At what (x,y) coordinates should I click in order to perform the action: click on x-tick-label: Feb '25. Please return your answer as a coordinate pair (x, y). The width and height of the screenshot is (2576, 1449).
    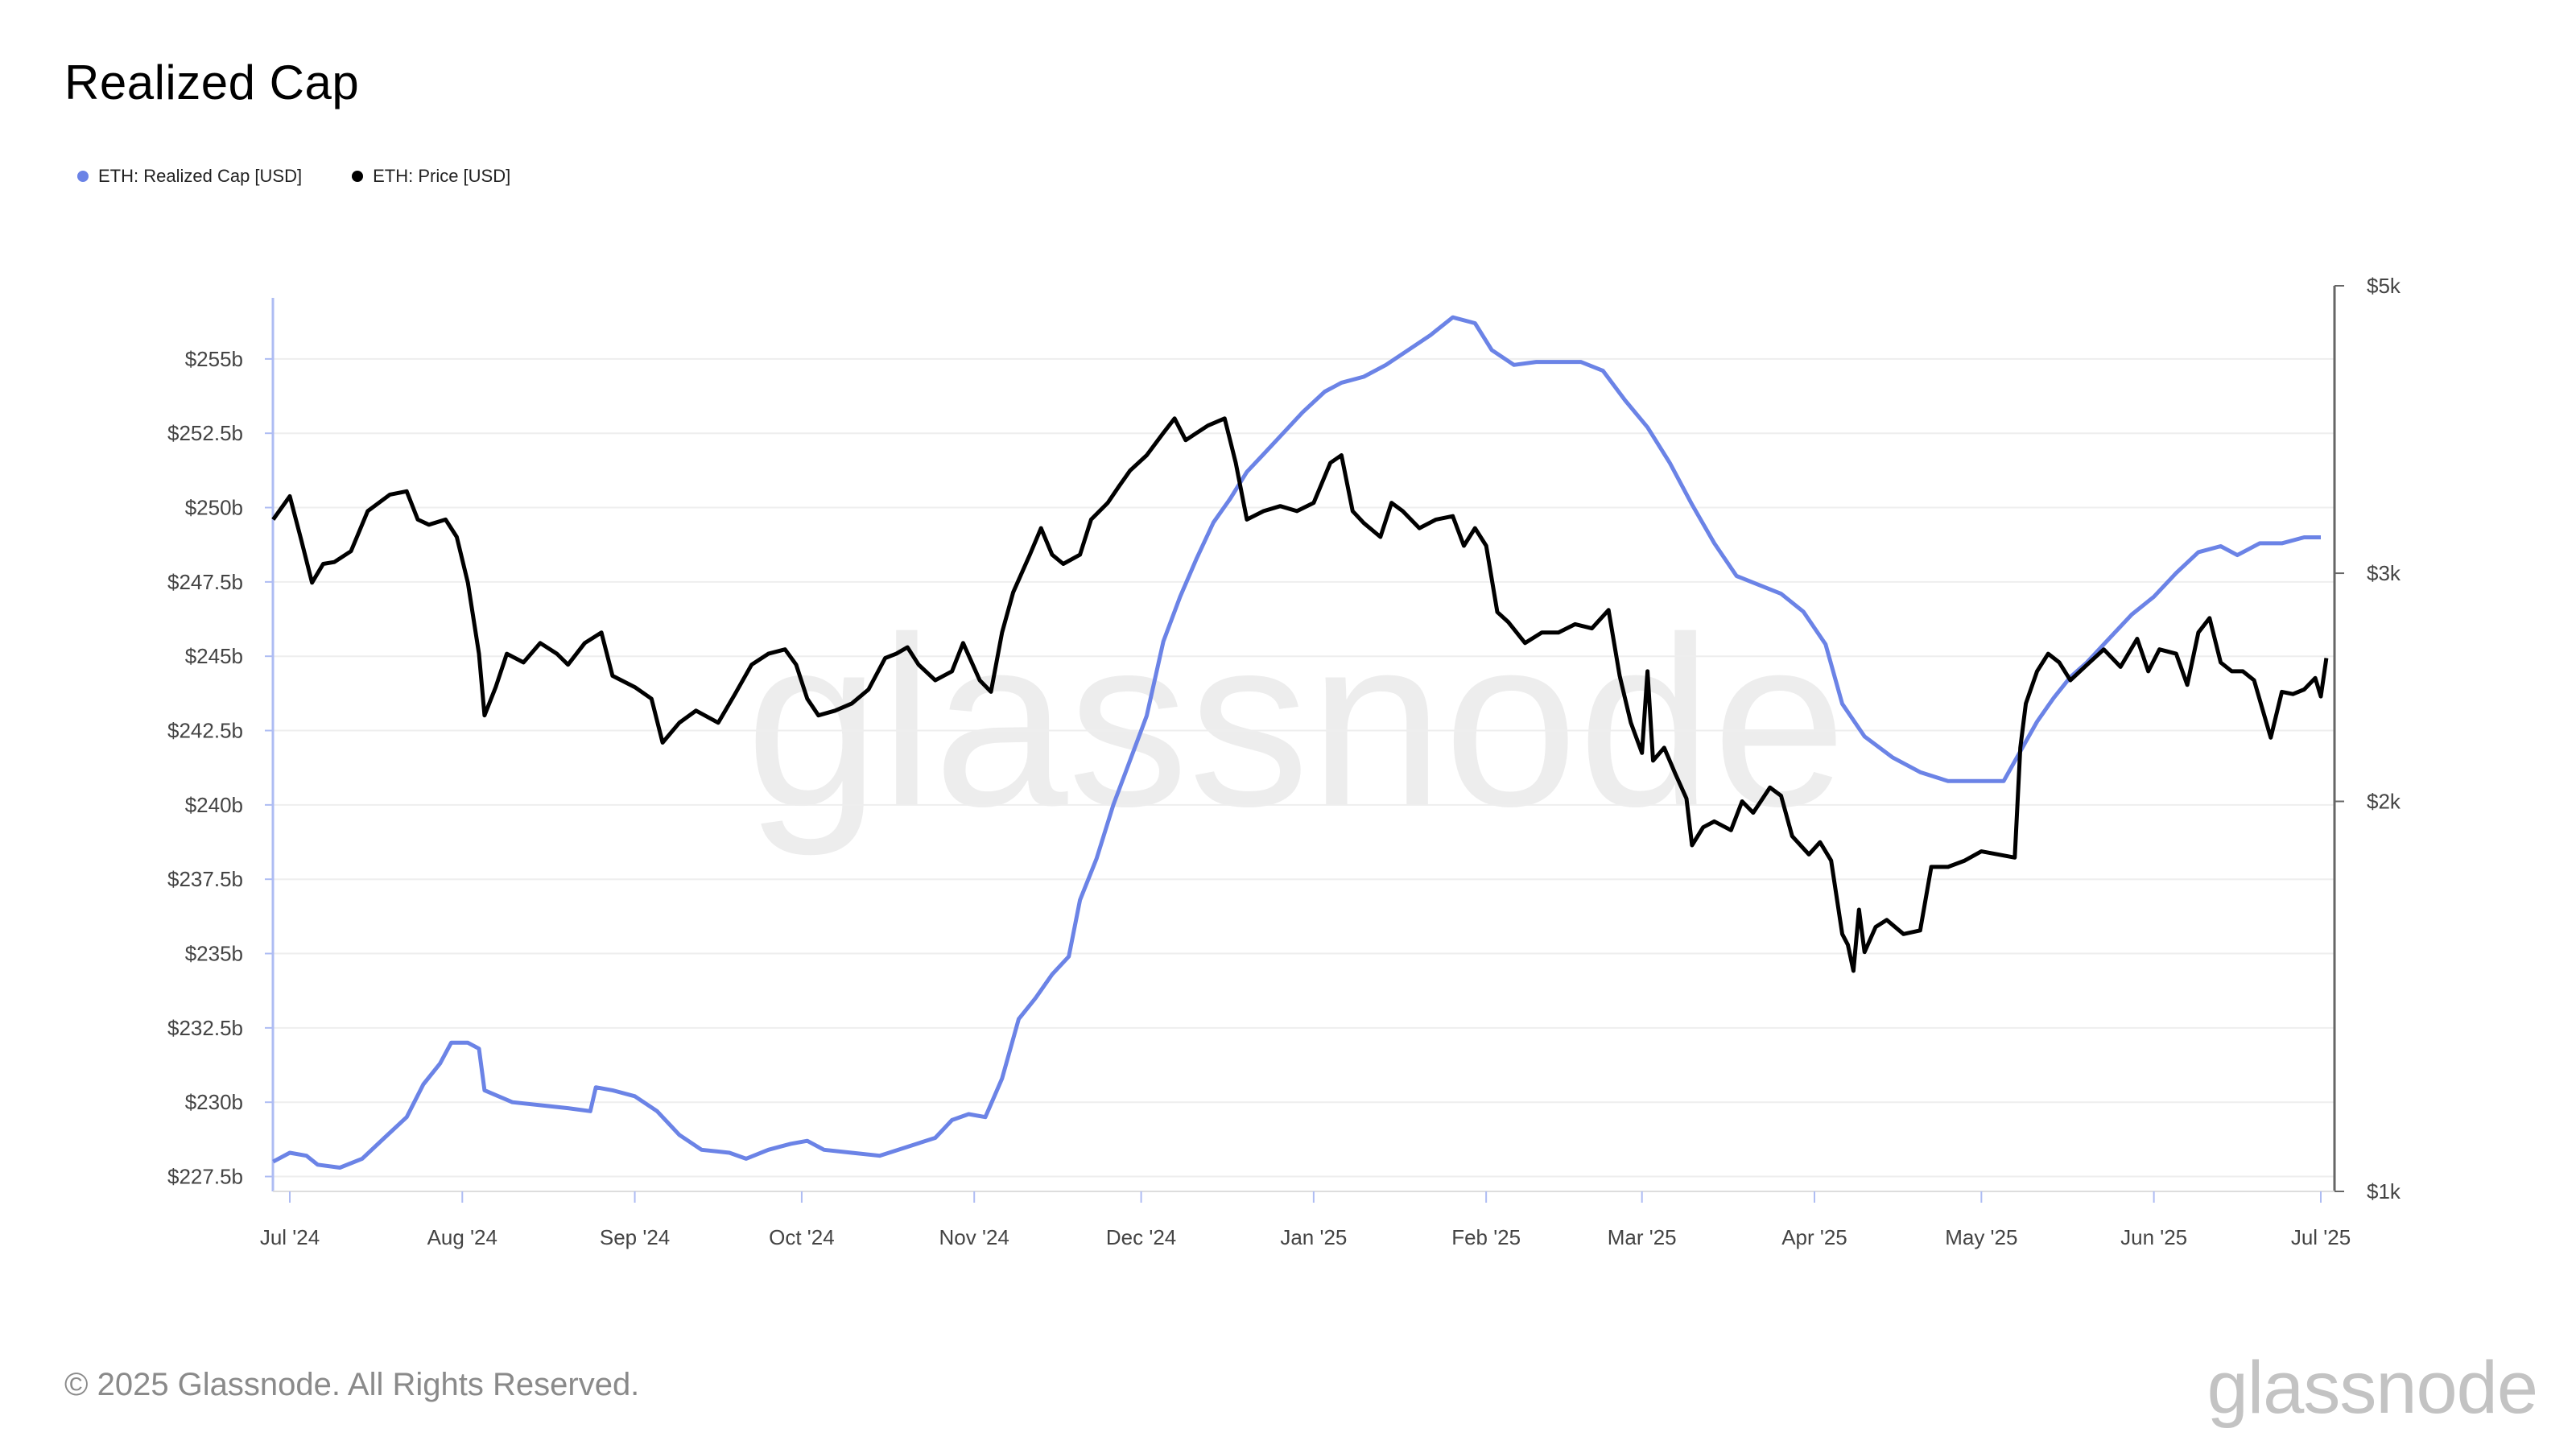
    Looking at the image, I should click on (1486, 1237).